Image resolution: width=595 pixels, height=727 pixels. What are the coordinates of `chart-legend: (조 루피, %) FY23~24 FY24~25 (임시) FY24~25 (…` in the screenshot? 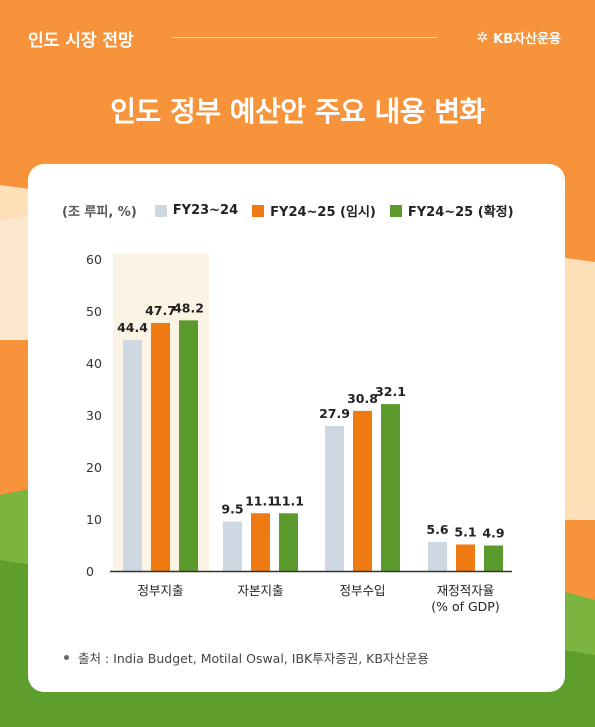 It's located at (295, 210).